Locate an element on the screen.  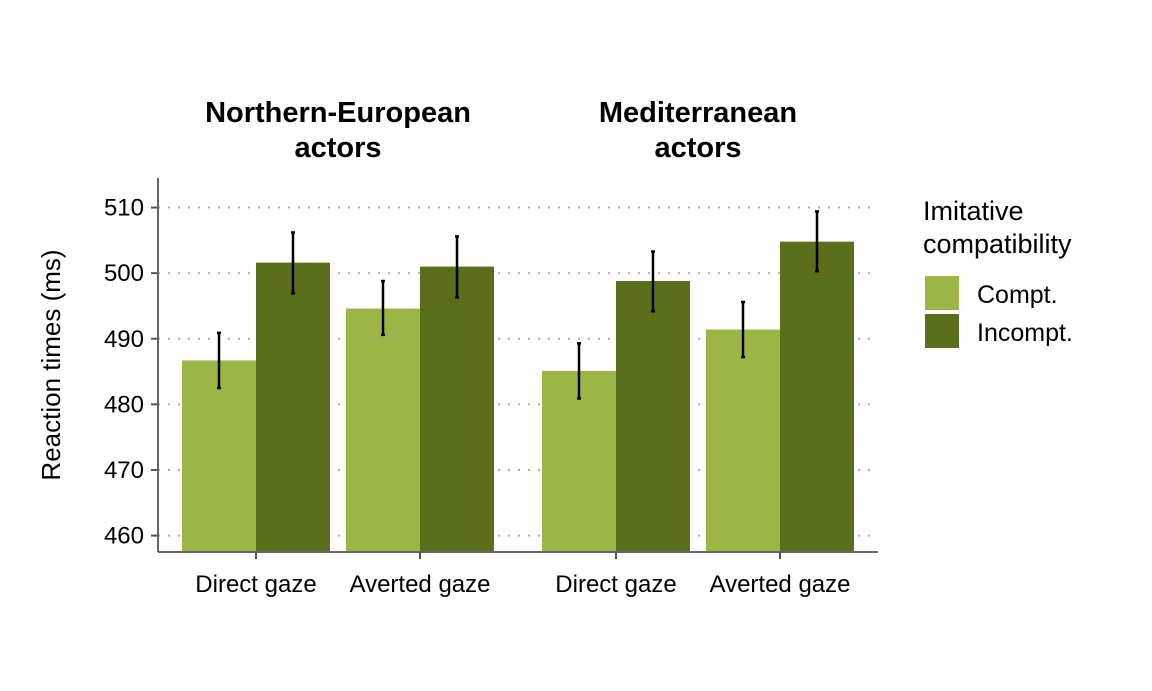
legend-swatch-compt is located at coordinates (942, 293).